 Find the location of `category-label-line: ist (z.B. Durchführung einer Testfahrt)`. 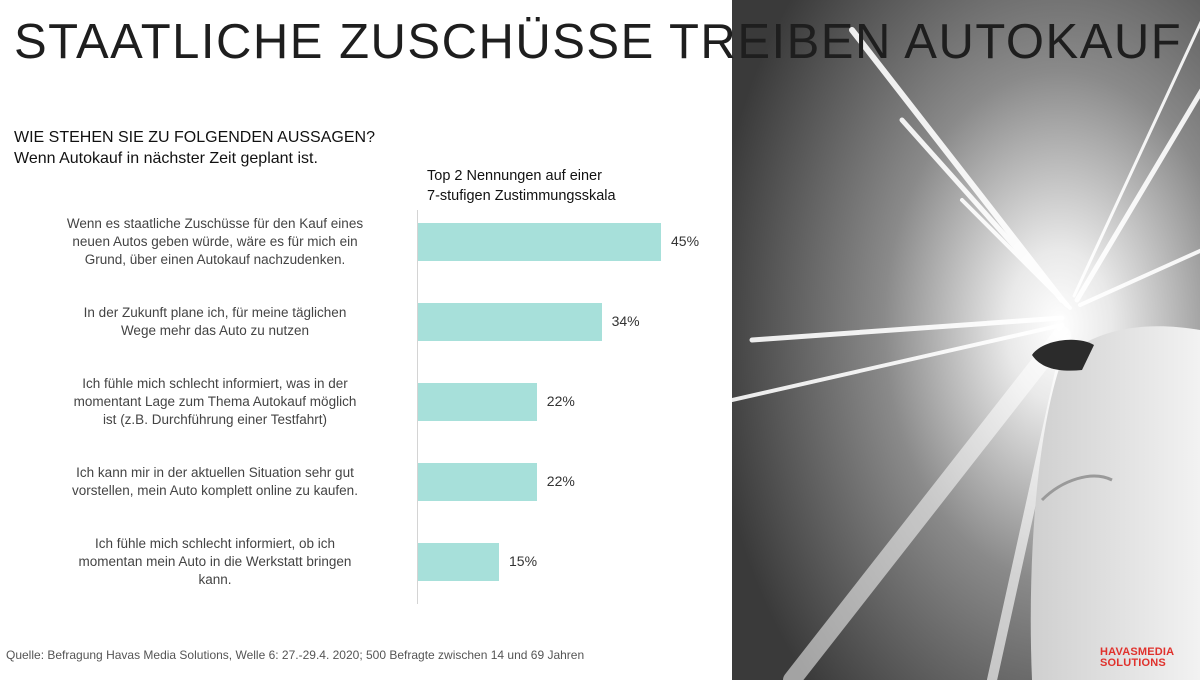

category-label-line: ist (z.B. Durchführung einer Testfahrt) is located at coordinates (215, 419).